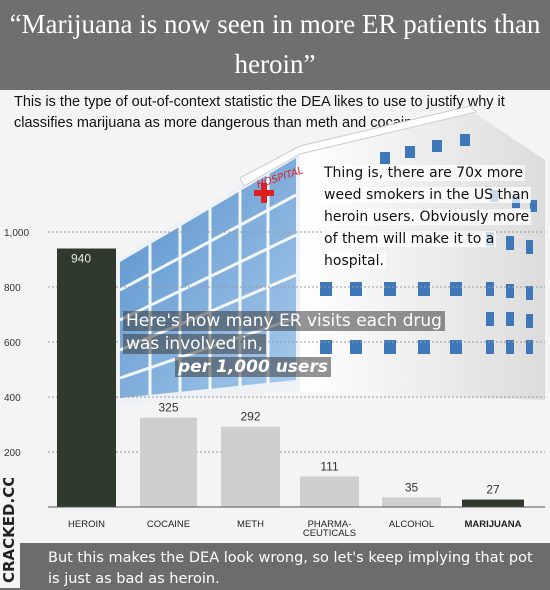 The image size is (550, 590). Describe the element at coordinates (168, 462) in the screenshot. I see `bar-cocaine` at that location.